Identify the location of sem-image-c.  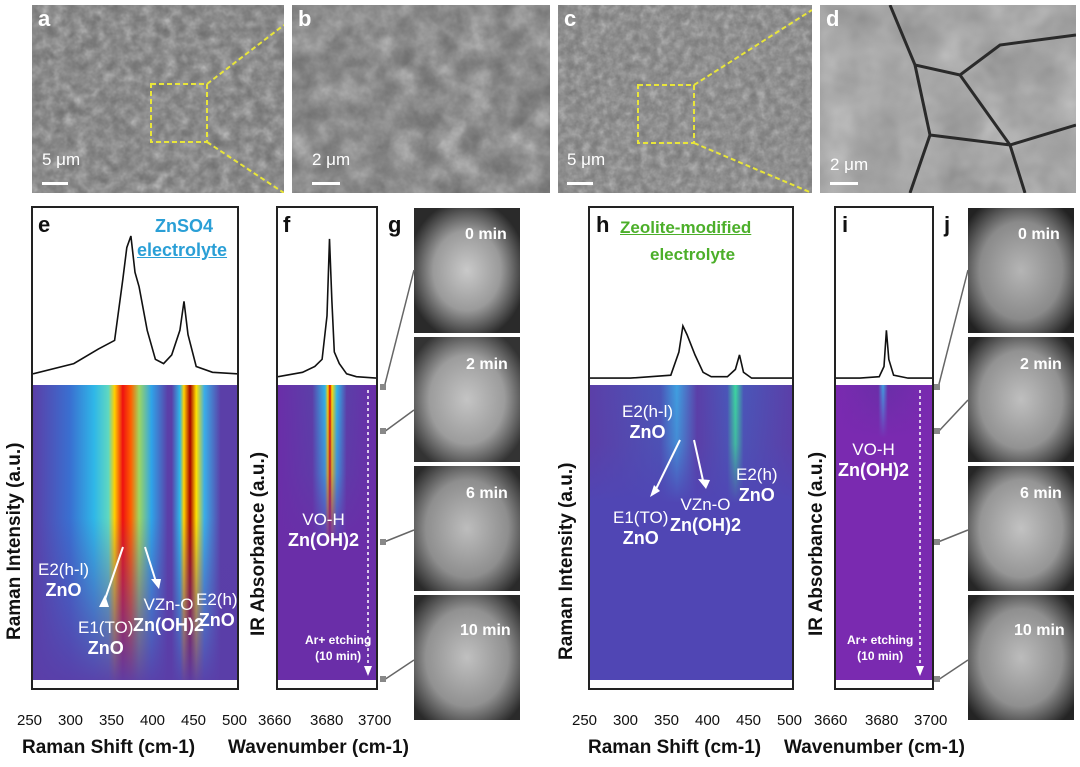
(685, 99).